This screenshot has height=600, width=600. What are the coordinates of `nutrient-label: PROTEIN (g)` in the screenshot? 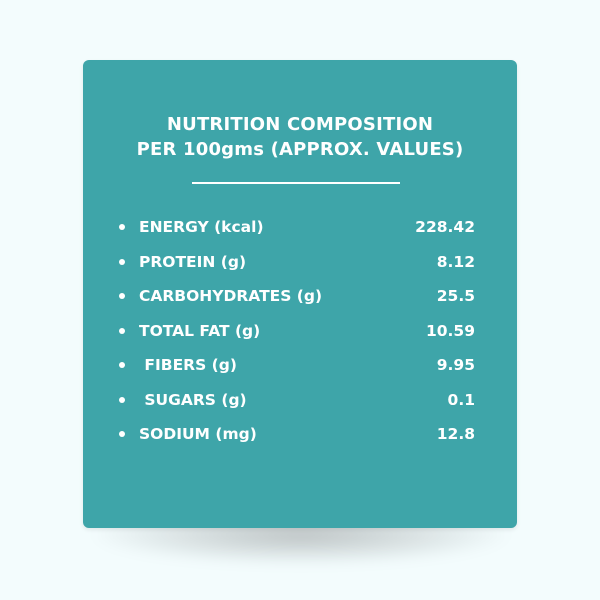 It's located at (193, 261).